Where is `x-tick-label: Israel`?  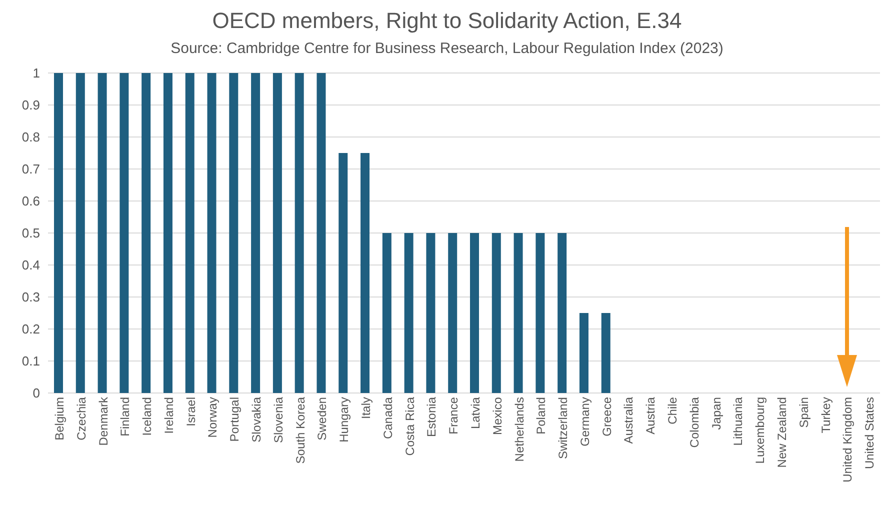
x-tick-label: Israel is located at coordinates (191, 411).